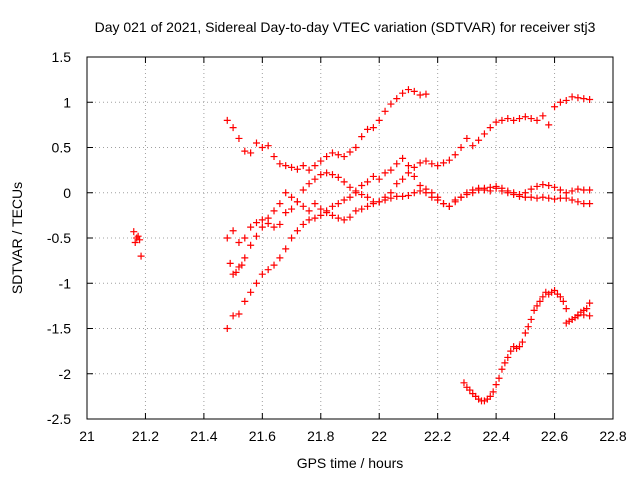  Describe the element at coordinates (67, 102) in the screenshot. I see `y-tick-label: 1` at that location.